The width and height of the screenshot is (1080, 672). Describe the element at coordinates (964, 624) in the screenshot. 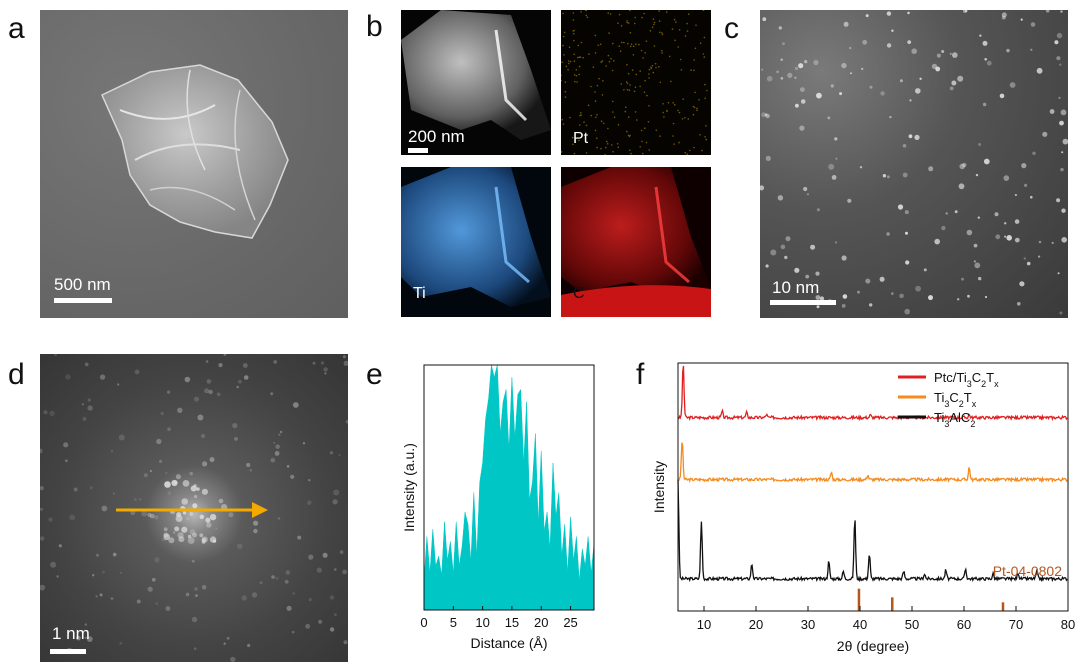

I see `x-tick-label: 60` at that location.